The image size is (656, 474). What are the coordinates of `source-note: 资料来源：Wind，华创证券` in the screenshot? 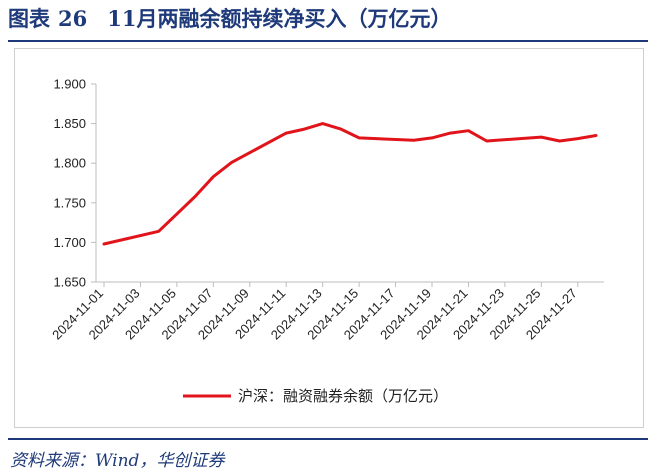 It's located at (117, 461).